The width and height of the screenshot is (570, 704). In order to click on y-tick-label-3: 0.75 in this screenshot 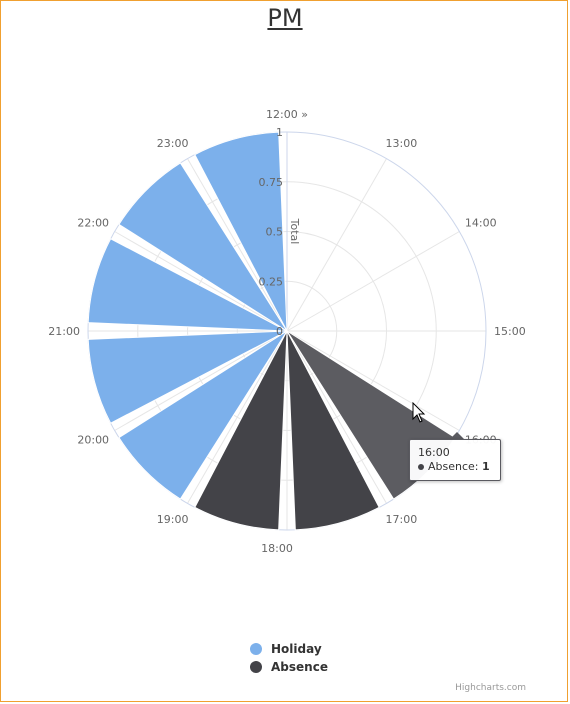, I will do `click(271, 182)`.